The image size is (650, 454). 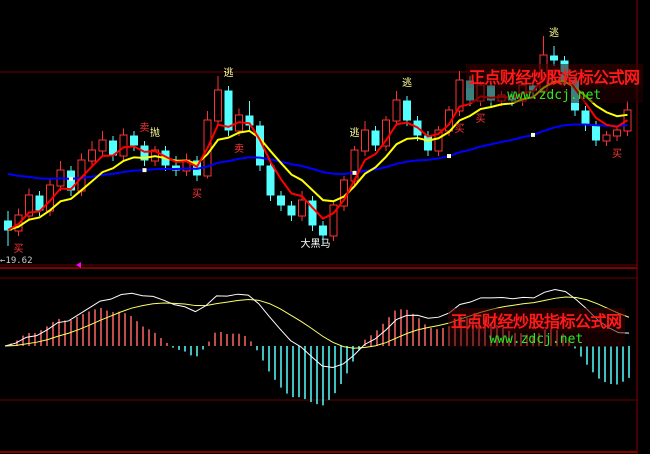 What do you see at coordinates (316, 243) in the screenshot?
I see `signal-label: 大黑马` at bounding box center [316, 243].